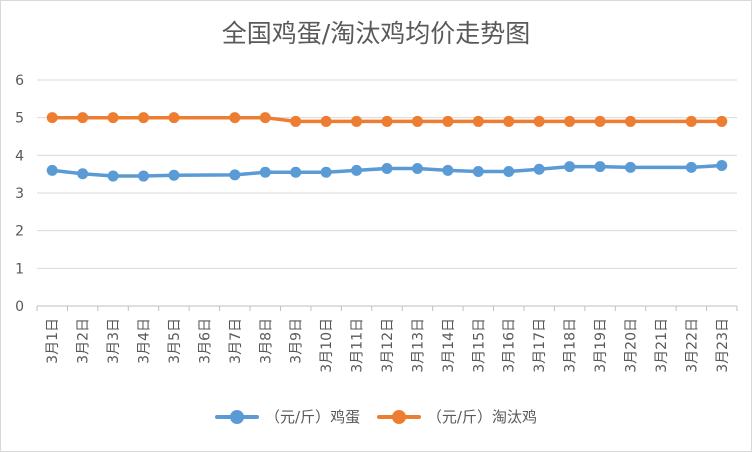 This screenshot has height=452, width=752. I want to click on chart-title: 全国鸡蛋/淘汰鸡均价走势图, so click(376, 33).